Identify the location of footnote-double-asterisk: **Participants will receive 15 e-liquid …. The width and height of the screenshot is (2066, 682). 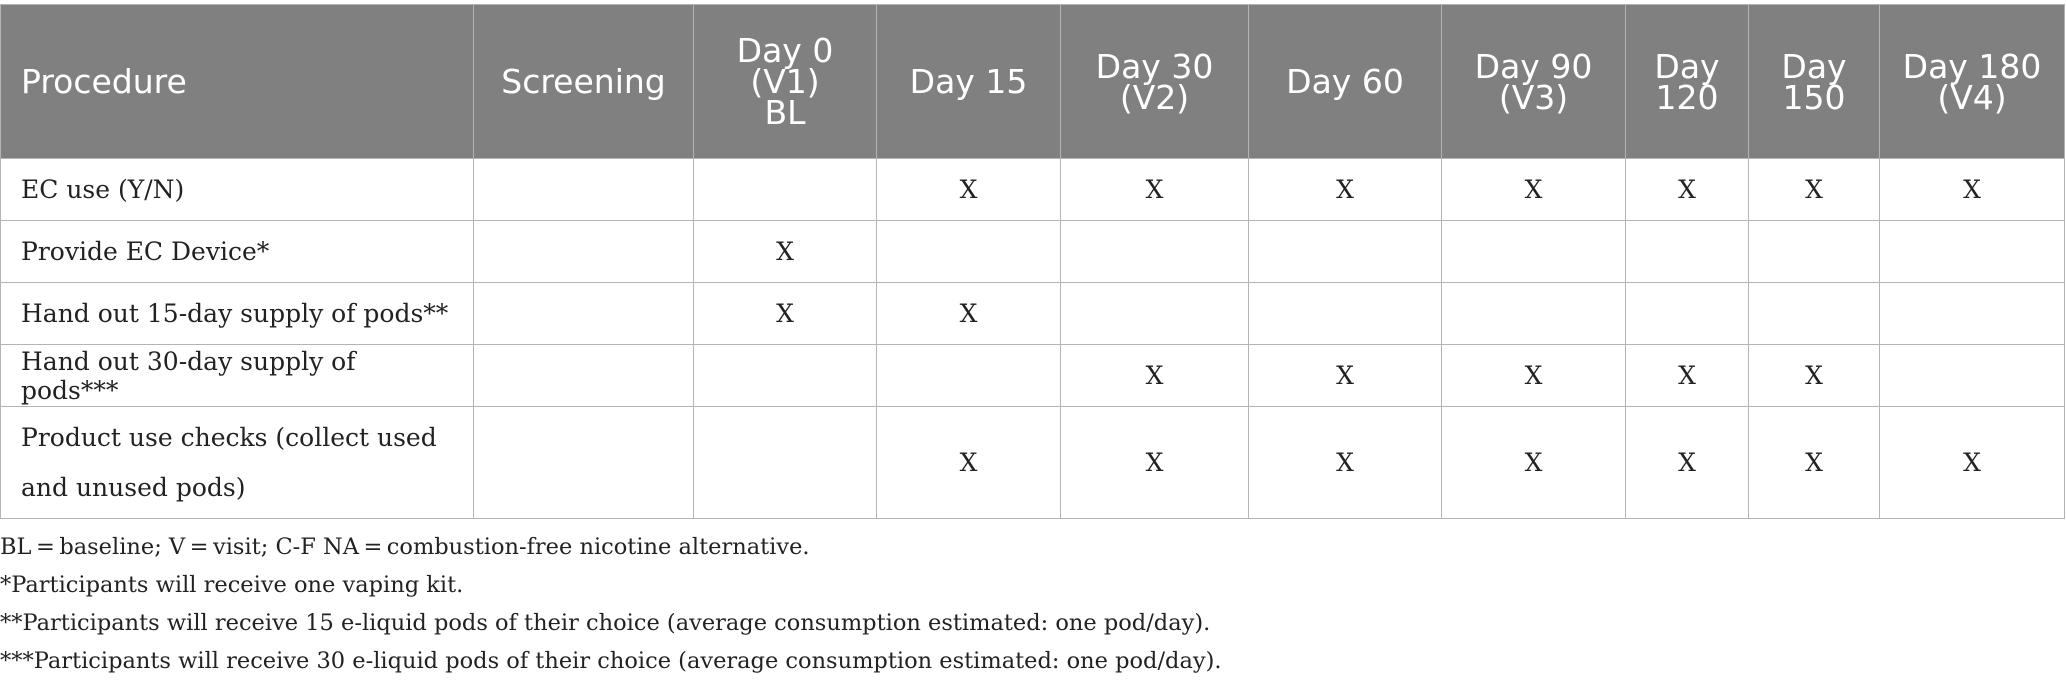
(605, 623).